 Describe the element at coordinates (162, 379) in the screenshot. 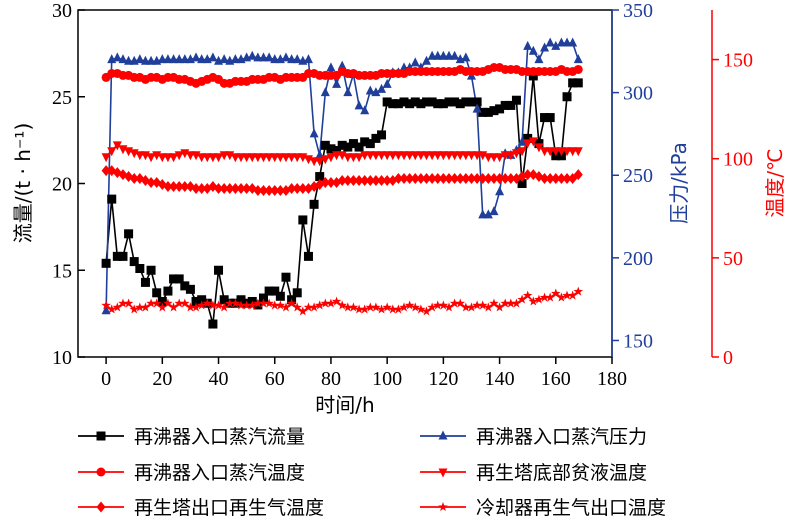

I see `x-tick-label: 20` at that location.